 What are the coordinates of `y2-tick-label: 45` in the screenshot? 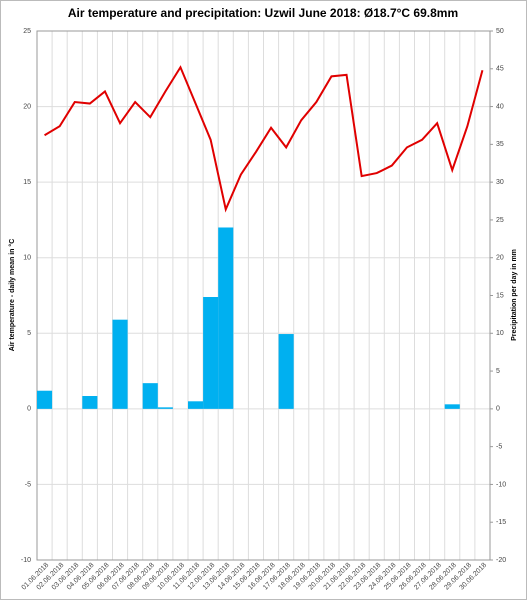 It's located at (500, 69).